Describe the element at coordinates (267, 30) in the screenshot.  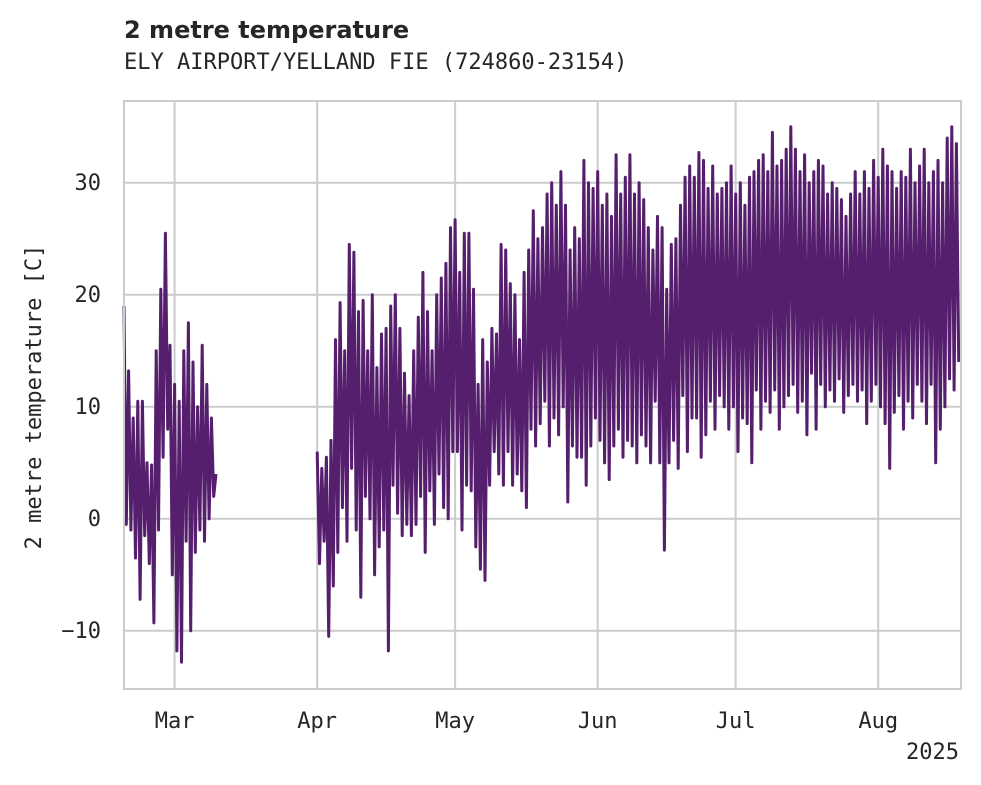
I see `chart-title: 2 metre temperature` at that location.